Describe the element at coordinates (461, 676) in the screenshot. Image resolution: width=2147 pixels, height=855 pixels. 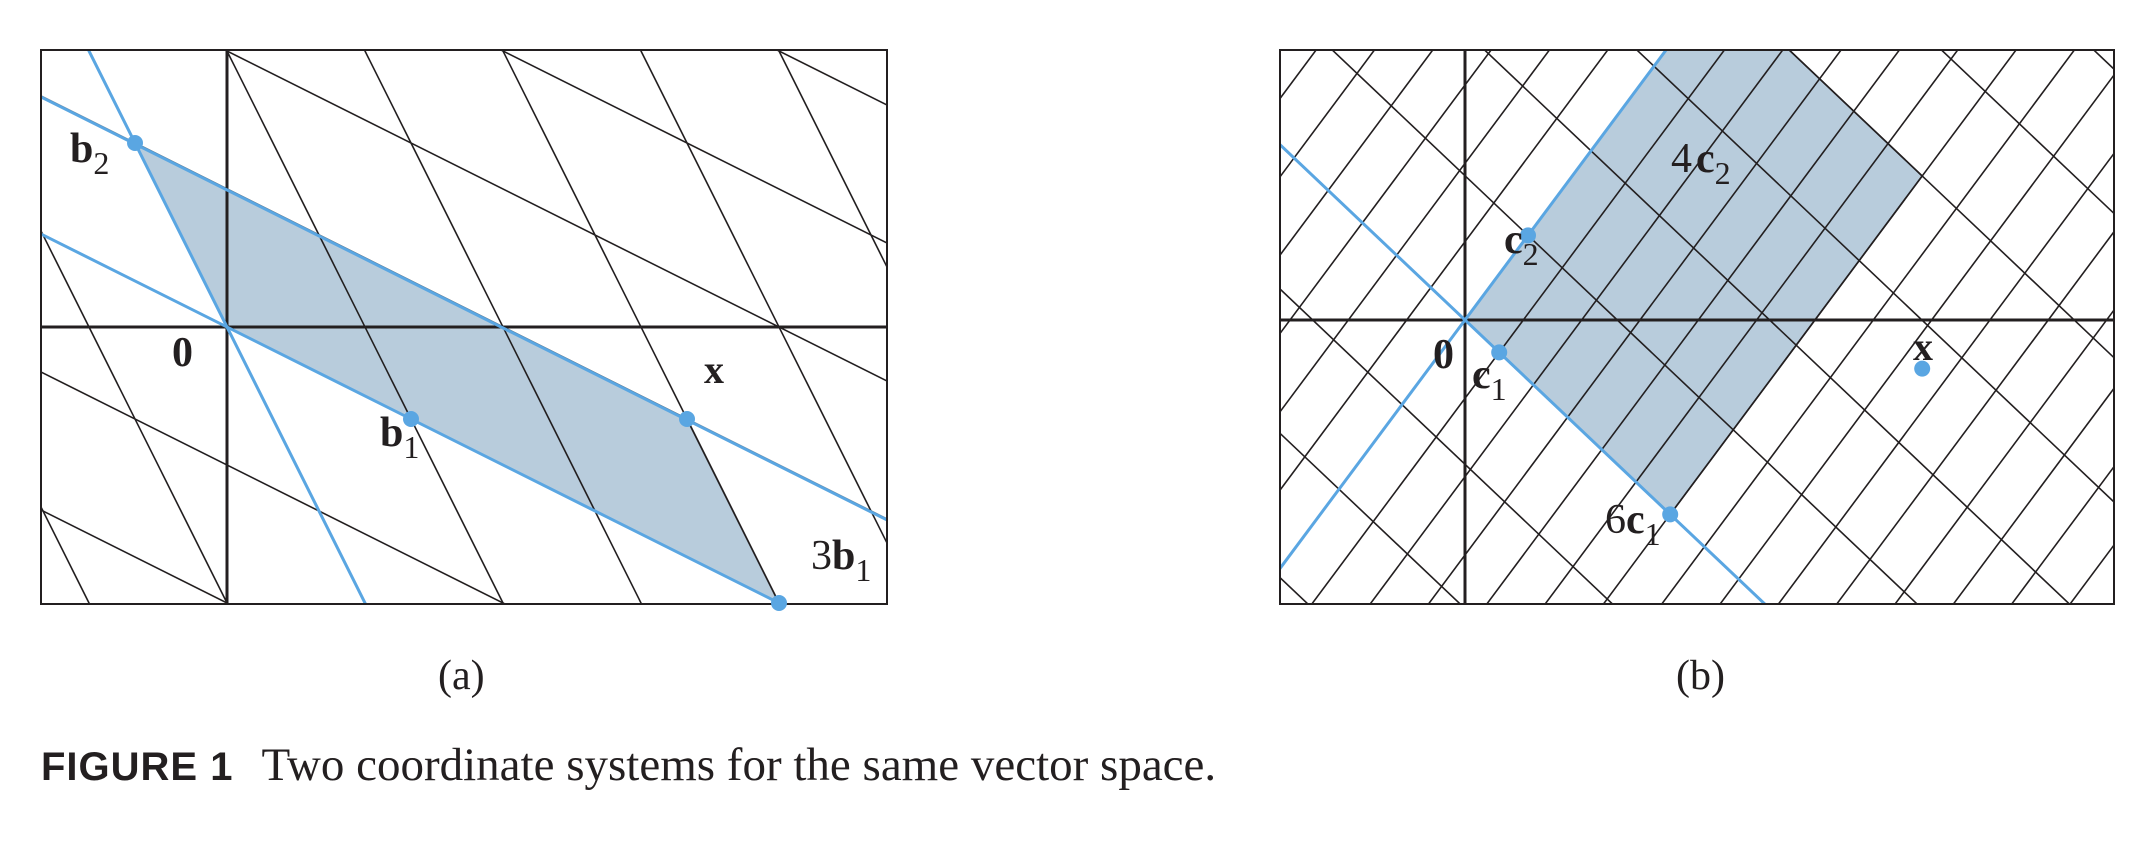
I see `panel-a-label: (a)` at that location.